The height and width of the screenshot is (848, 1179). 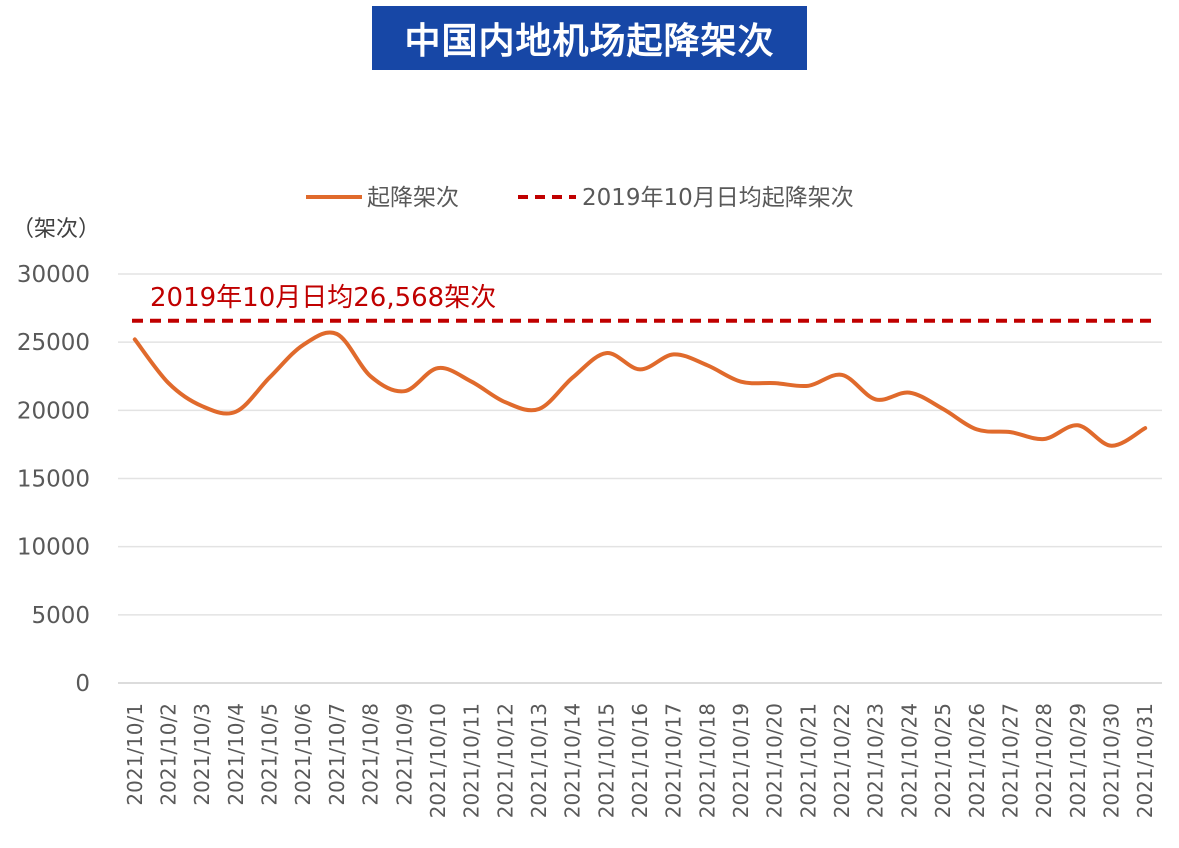 I want to click on x-tick-label: 2021/10/15, so click(x=606, y=760).